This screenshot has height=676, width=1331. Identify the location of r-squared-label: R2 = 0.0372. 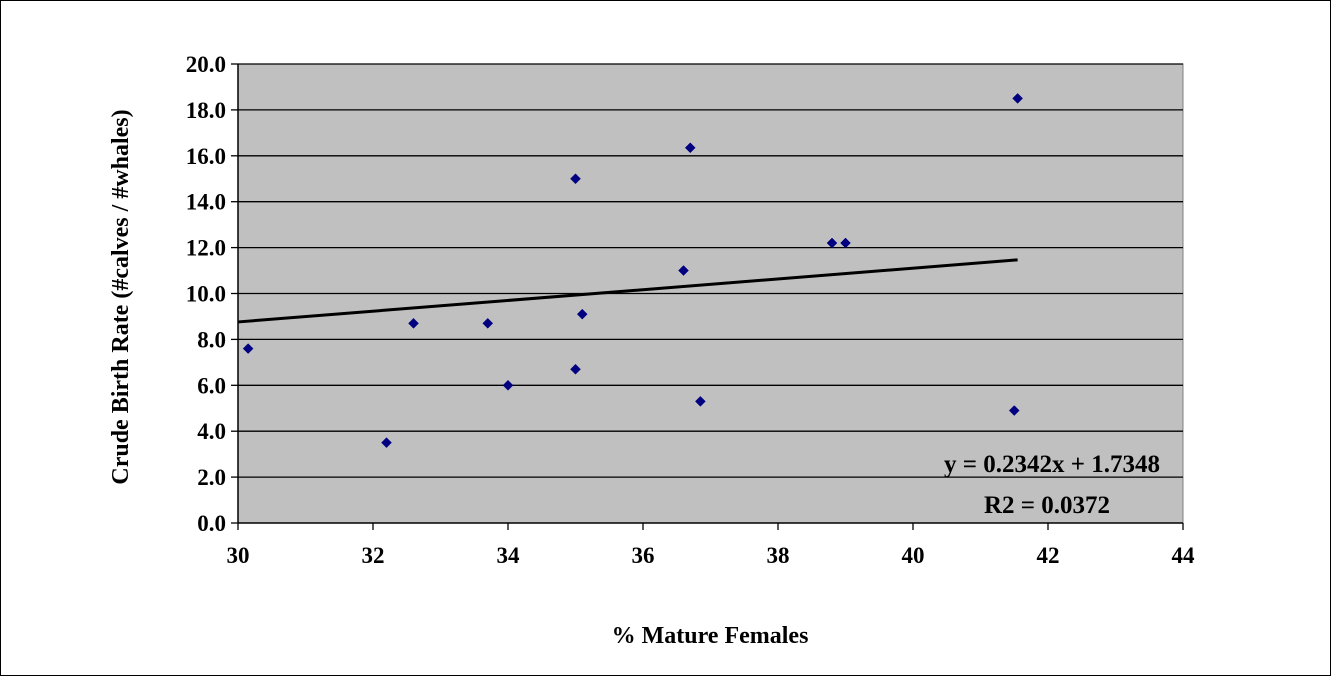
(1047, 505).